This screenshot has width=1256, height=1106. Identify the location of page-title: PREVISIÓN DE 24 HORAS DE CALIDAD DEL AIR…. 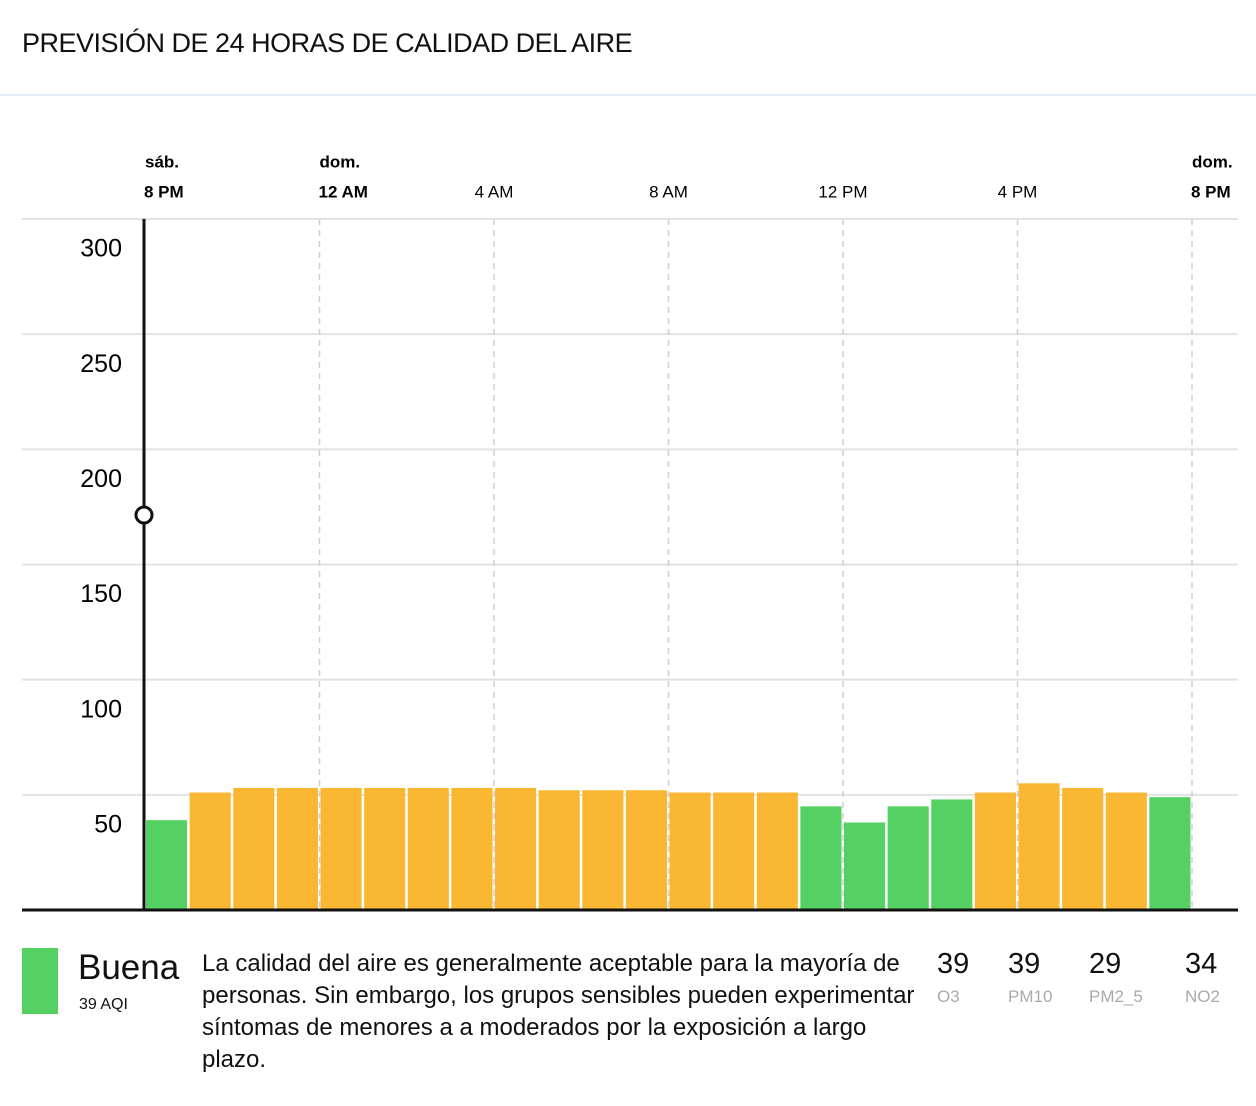
(327, 43).